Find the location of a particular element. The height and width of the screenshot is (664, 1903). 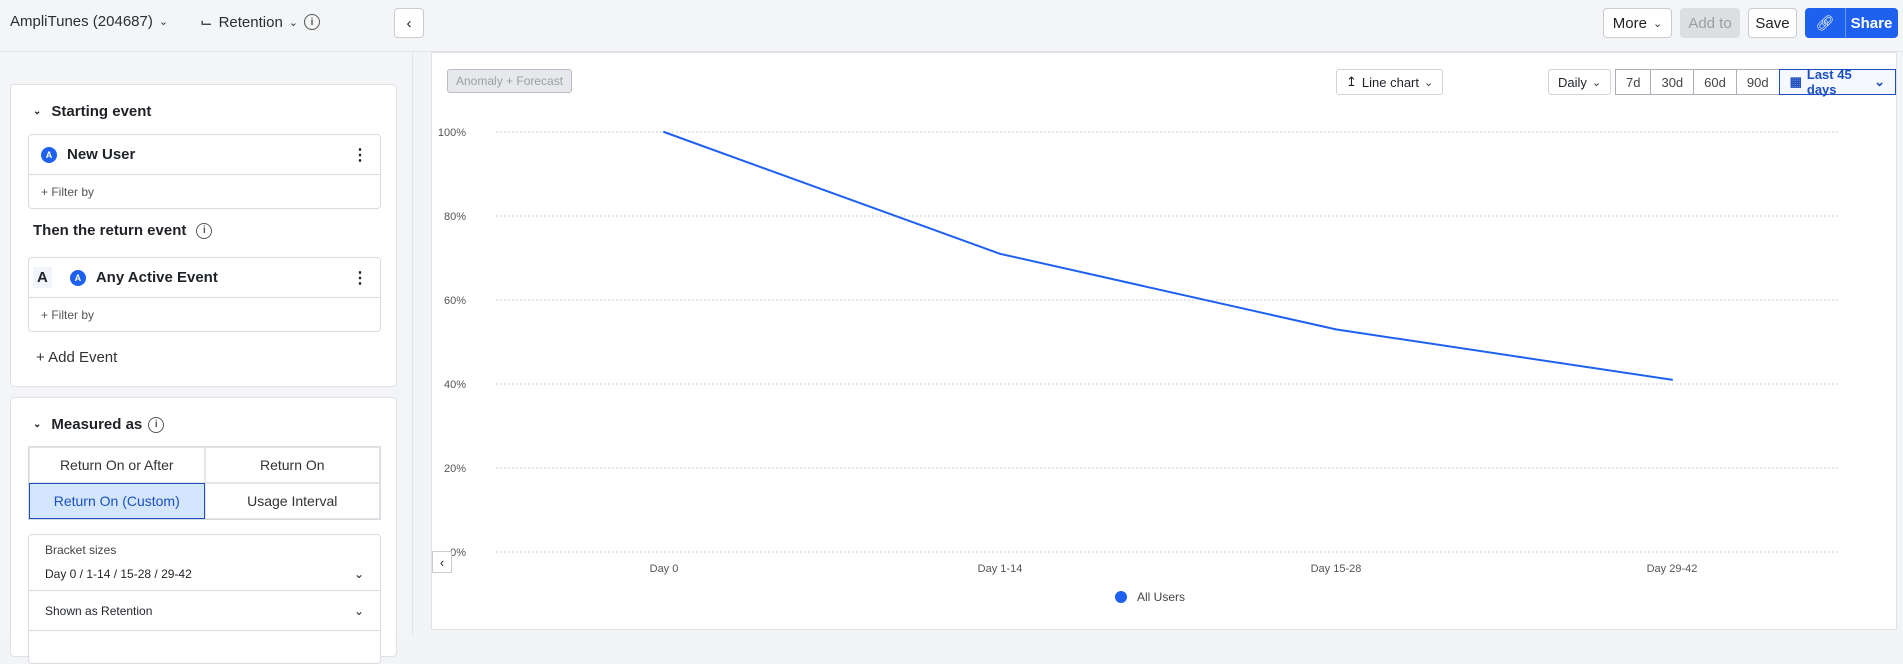

starting-event-box: A New User ⋮ + Filter by is located at coordinates (204, 171).